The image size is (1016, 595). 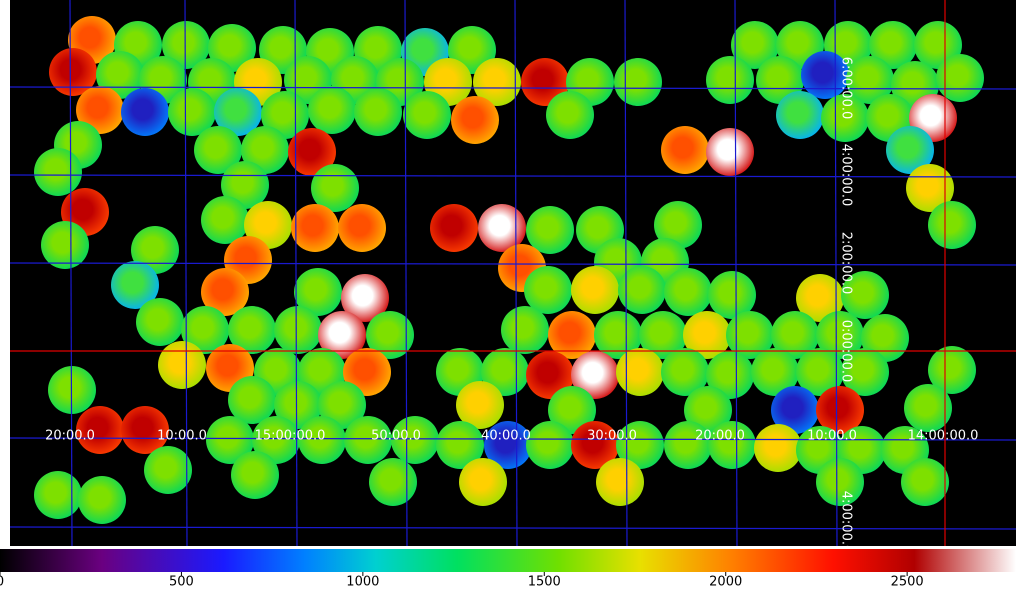 I want to click on colorbar-label: 500, so click(x=181, y=582).